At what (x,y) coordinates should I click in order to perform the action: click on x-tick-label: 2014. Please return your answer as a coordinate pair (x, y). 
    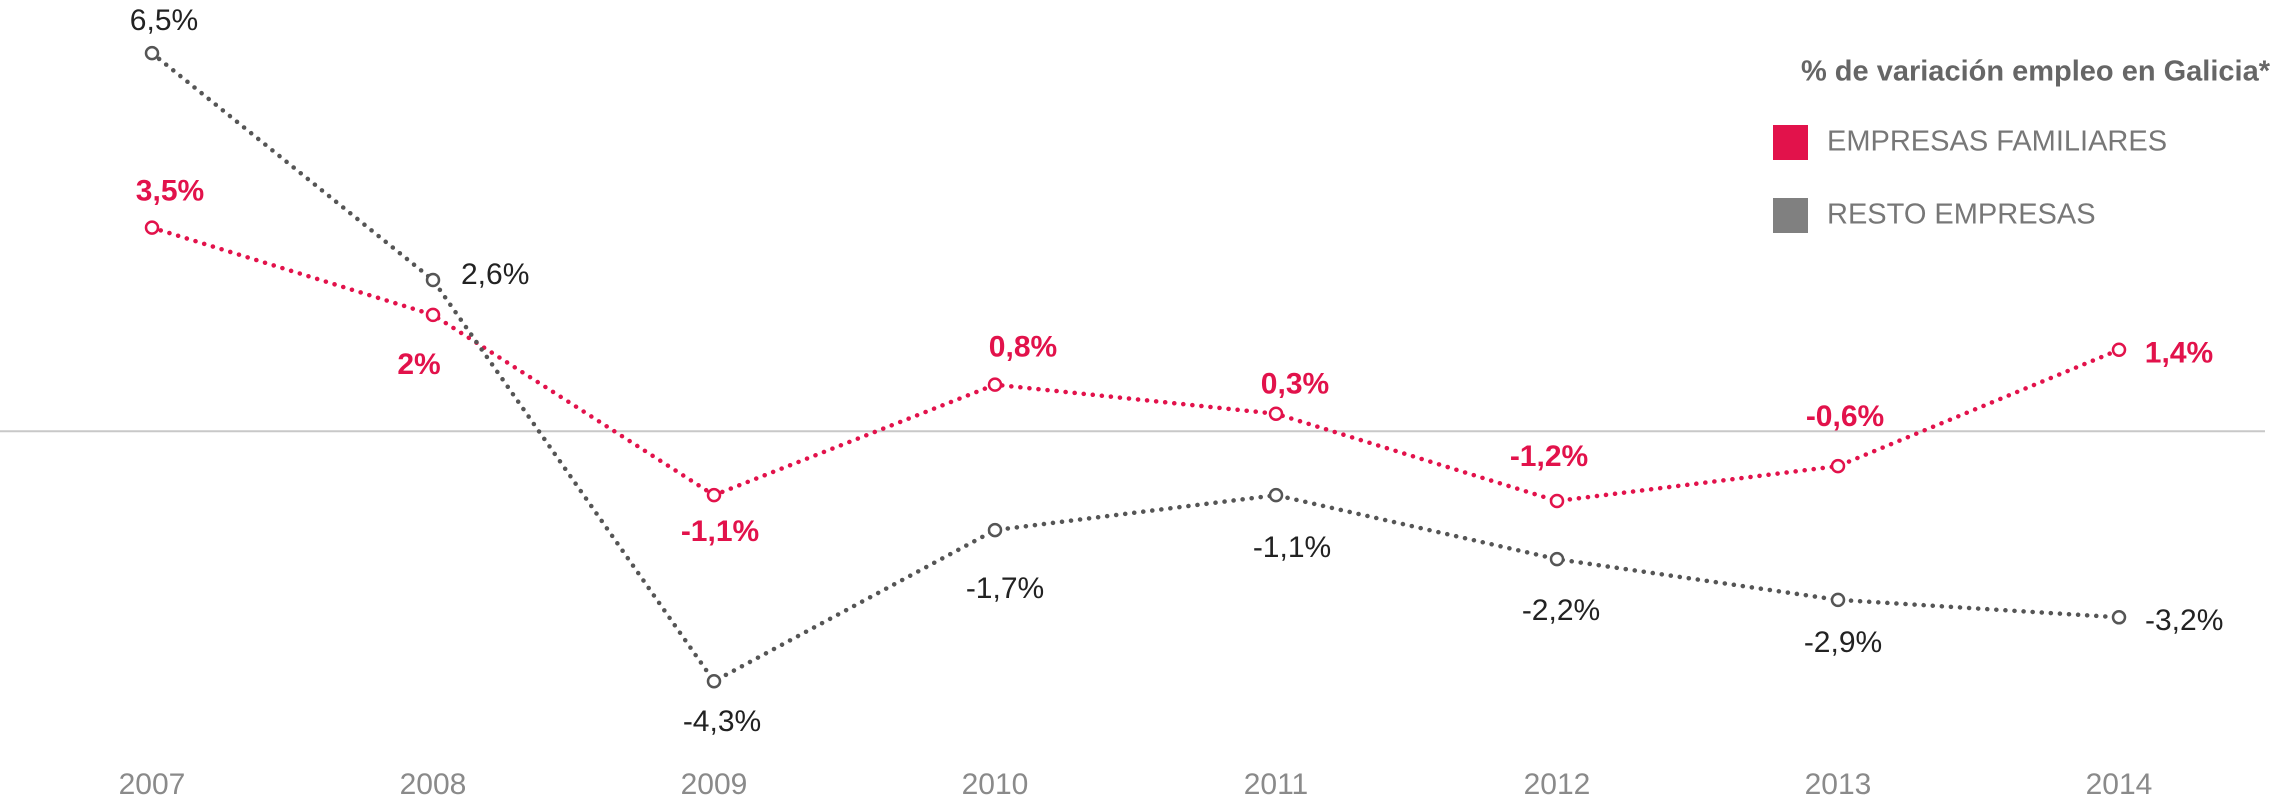
    Looking at the image, I should click on (2119, 783).